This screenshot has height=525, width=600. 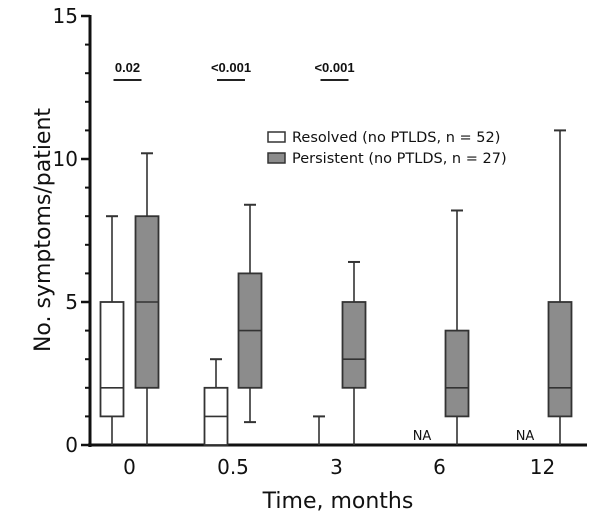 I want to click on x-tick-label: 12, so click(x=542, y=467).